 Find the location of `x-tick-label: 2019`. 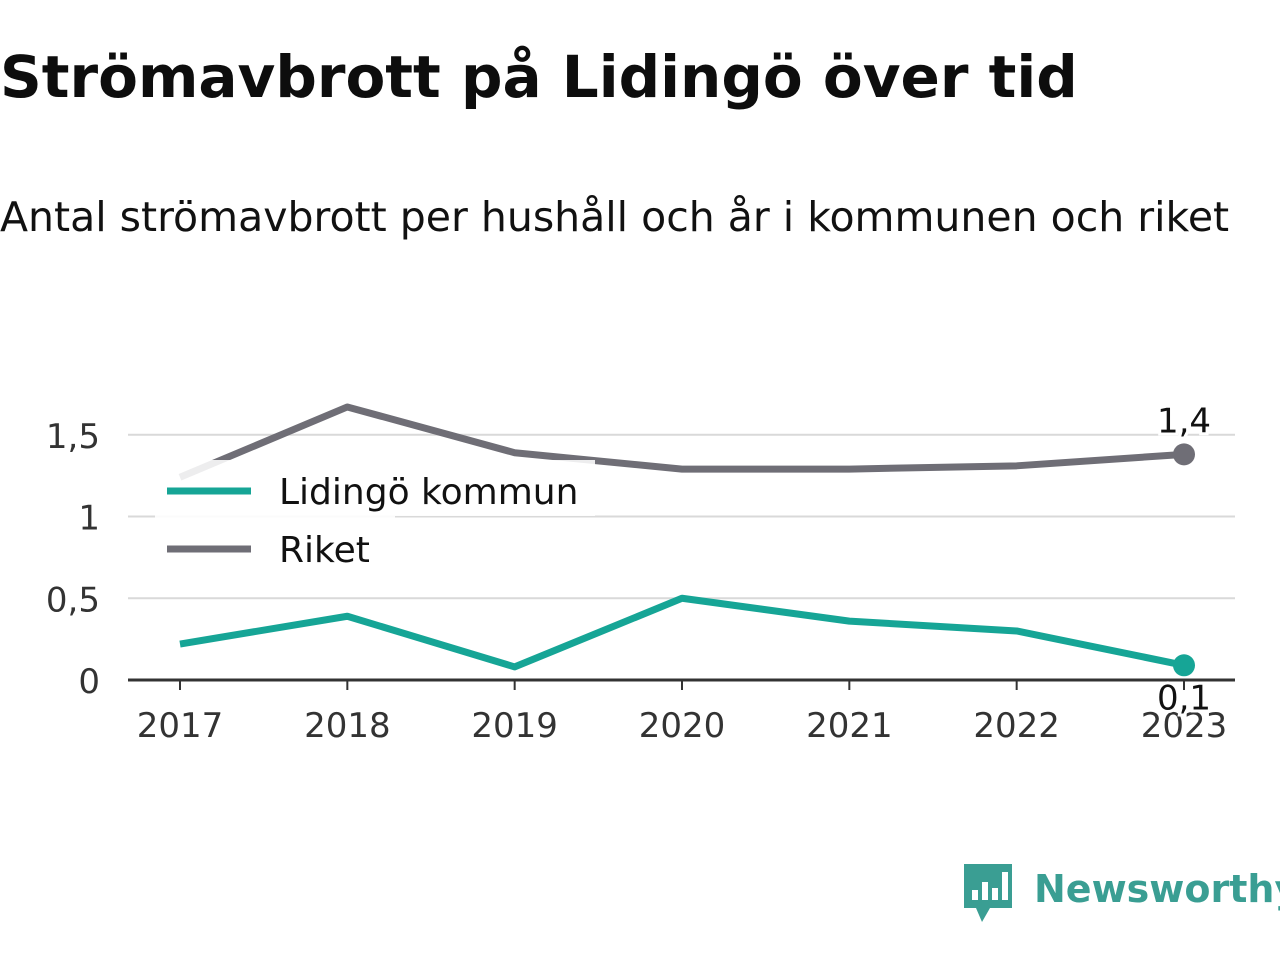

x-tick-label: 2019 is located at coordinates (514, 726).